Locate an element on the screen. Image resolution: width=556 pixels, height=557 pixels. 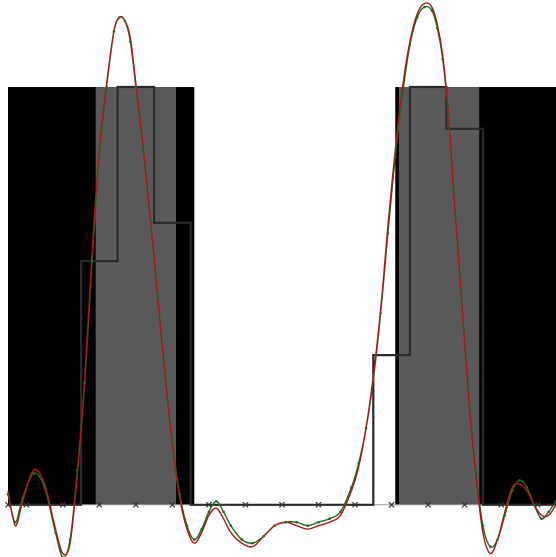
sample-marker-layer is located at coordinates (272, 504).